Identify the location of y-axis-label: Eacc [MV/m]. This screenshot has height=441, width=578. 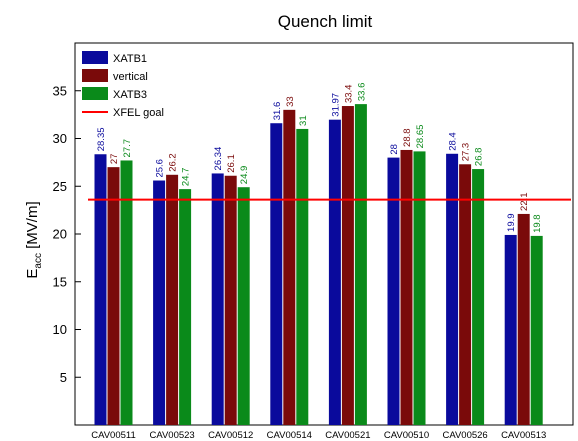
(34, 239).